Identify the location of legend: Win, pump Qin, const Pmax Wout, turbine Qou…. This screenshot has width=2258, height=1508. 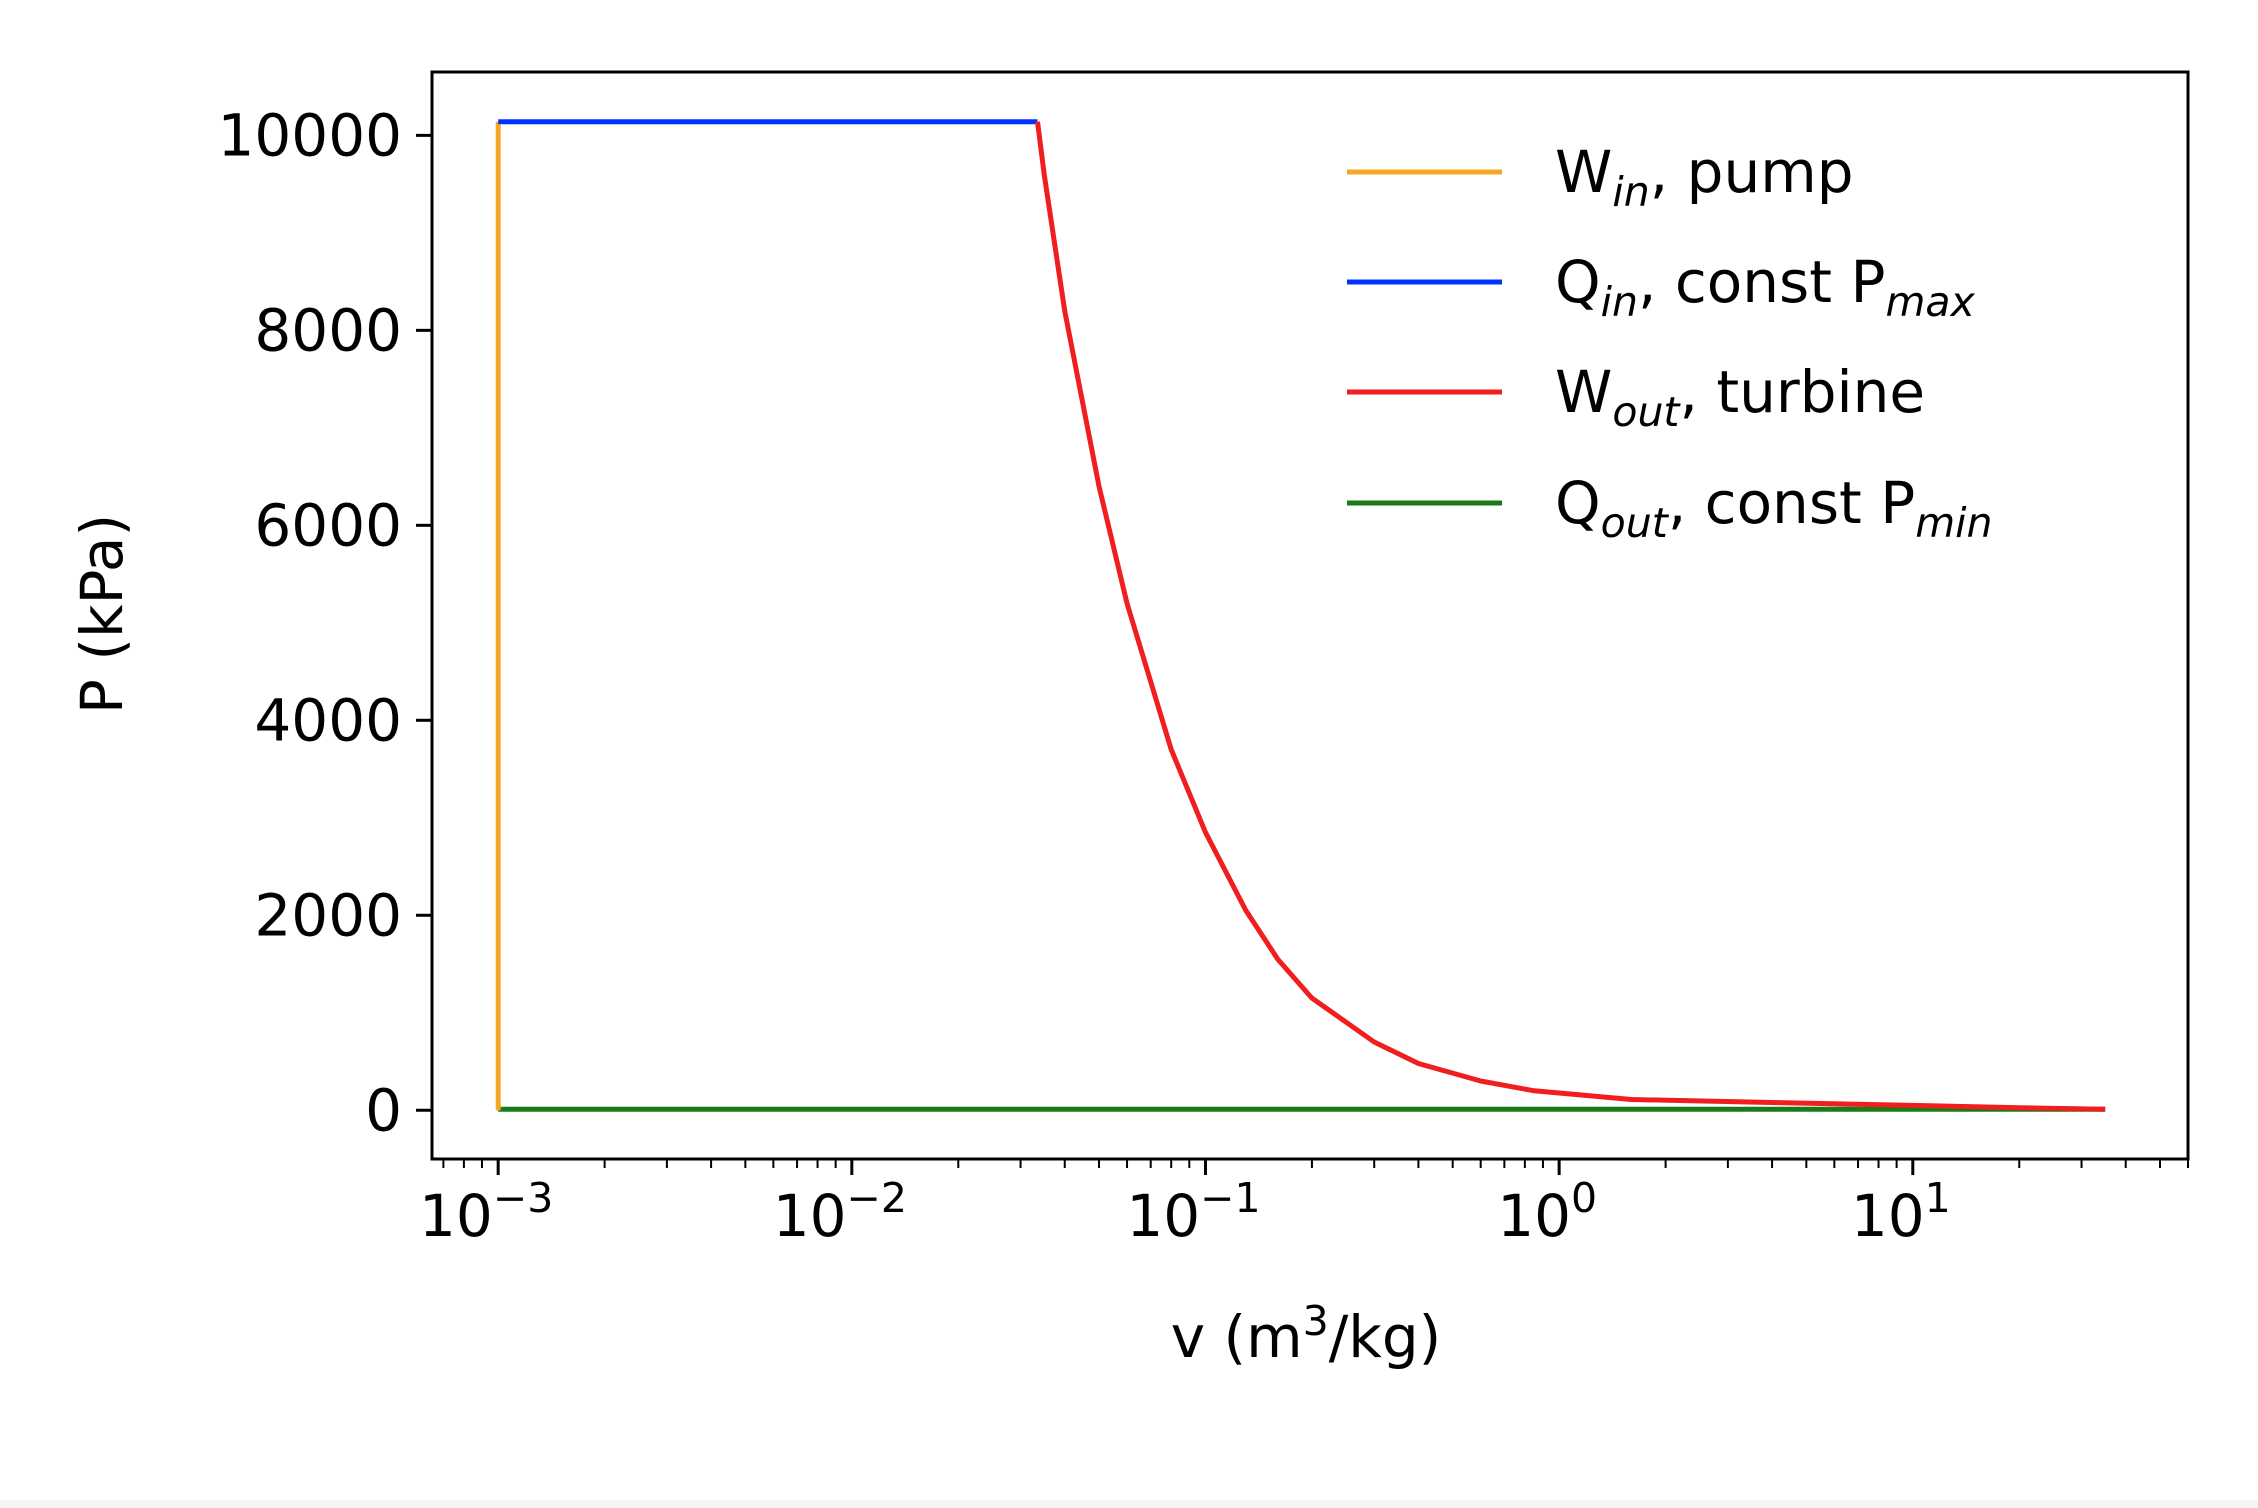
(1670, 342).